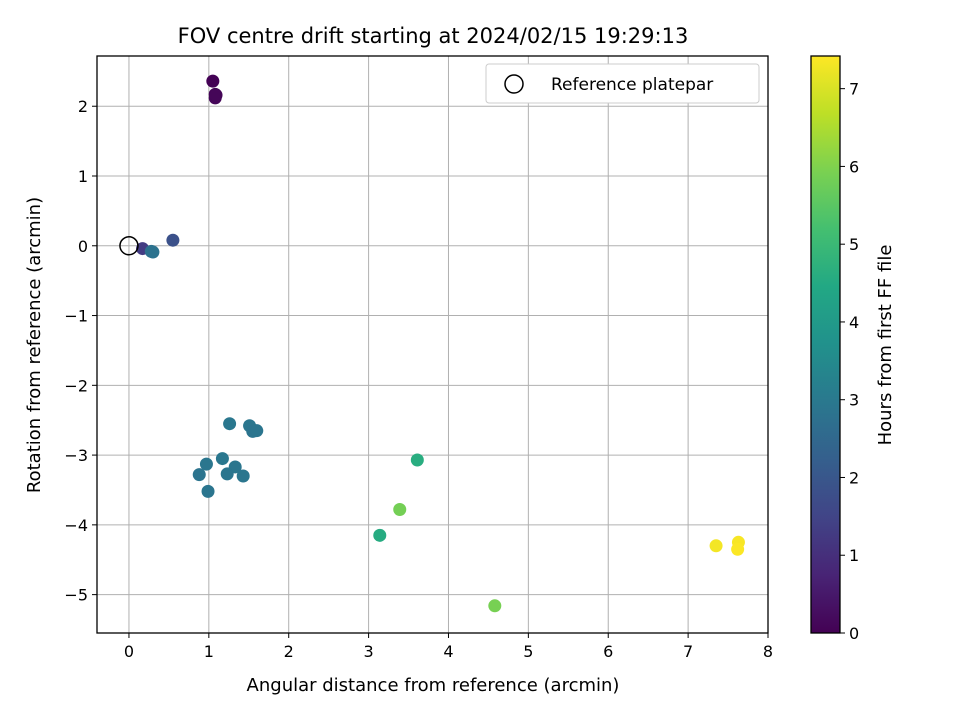  Describe the element at coordinates (76, 525) in the screenshot. I see `y-tick-label: −4` at that location.